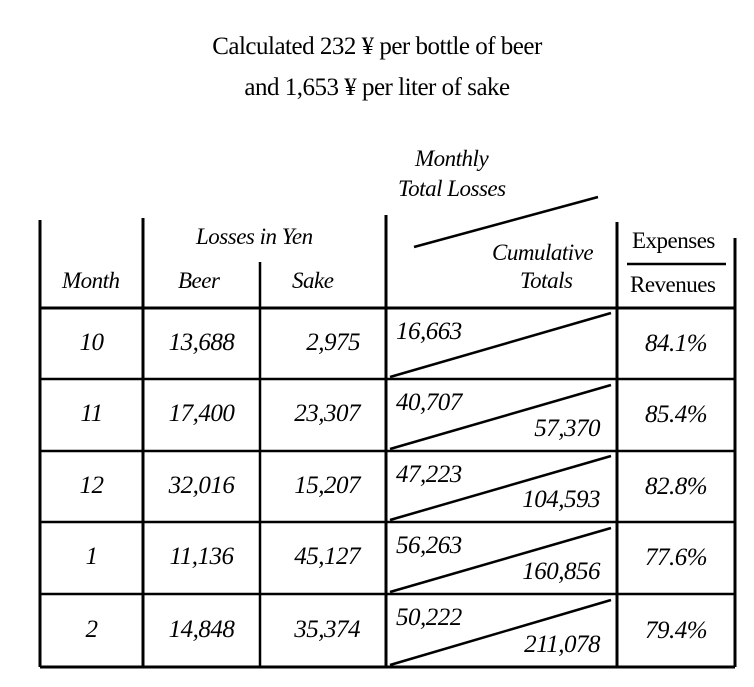 The width and height of the screenshot is (754, 687). I want to click on cell-monthly-total: 50,222, so click(429, 617).